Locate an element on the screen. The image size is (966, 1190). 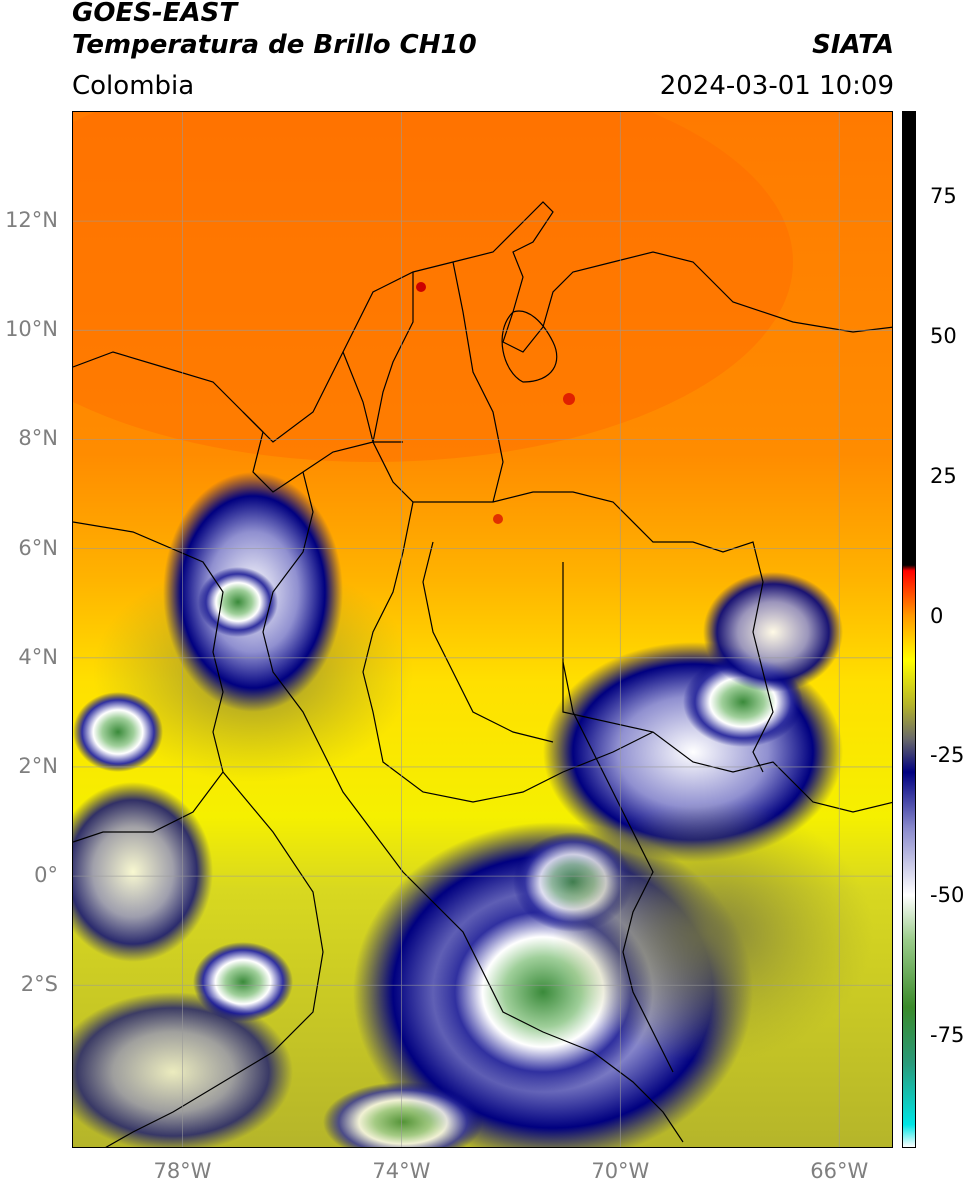
region-label: Colombia is located at coordinates (133, 86).